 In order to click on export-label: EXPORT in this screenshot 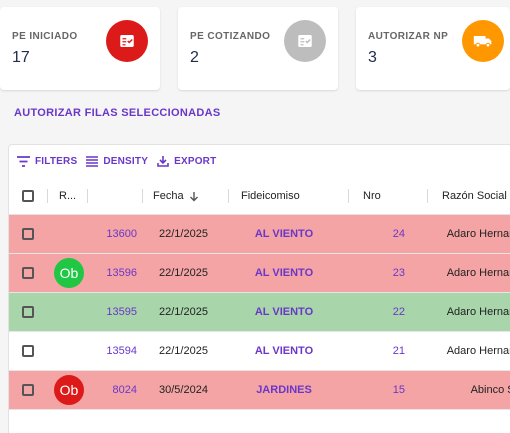, I will do `click(195, 161)`.